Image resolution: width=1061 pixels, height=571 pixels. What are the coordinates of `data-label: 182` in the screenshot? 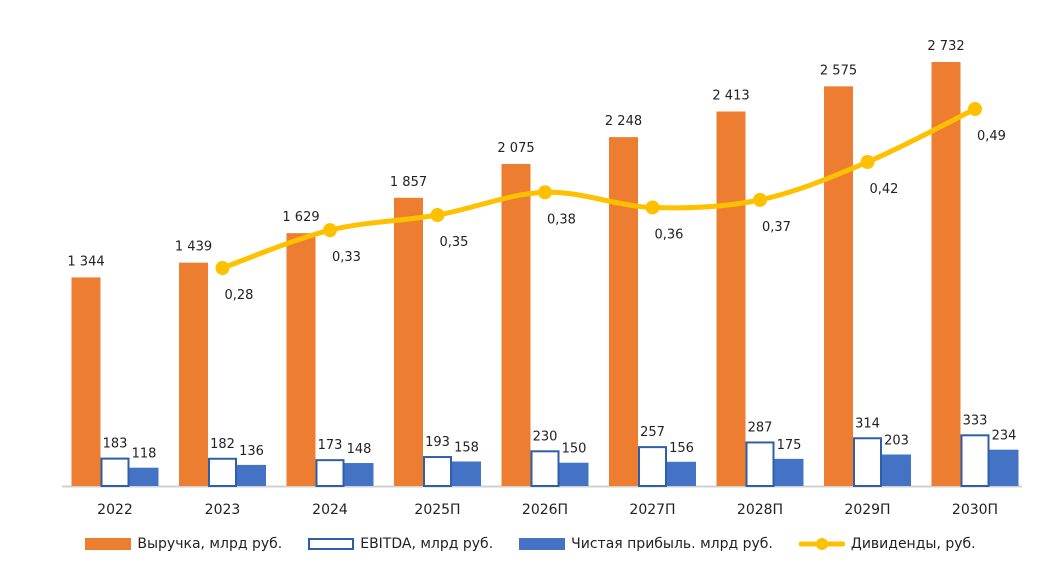 It's located at (222, 444).